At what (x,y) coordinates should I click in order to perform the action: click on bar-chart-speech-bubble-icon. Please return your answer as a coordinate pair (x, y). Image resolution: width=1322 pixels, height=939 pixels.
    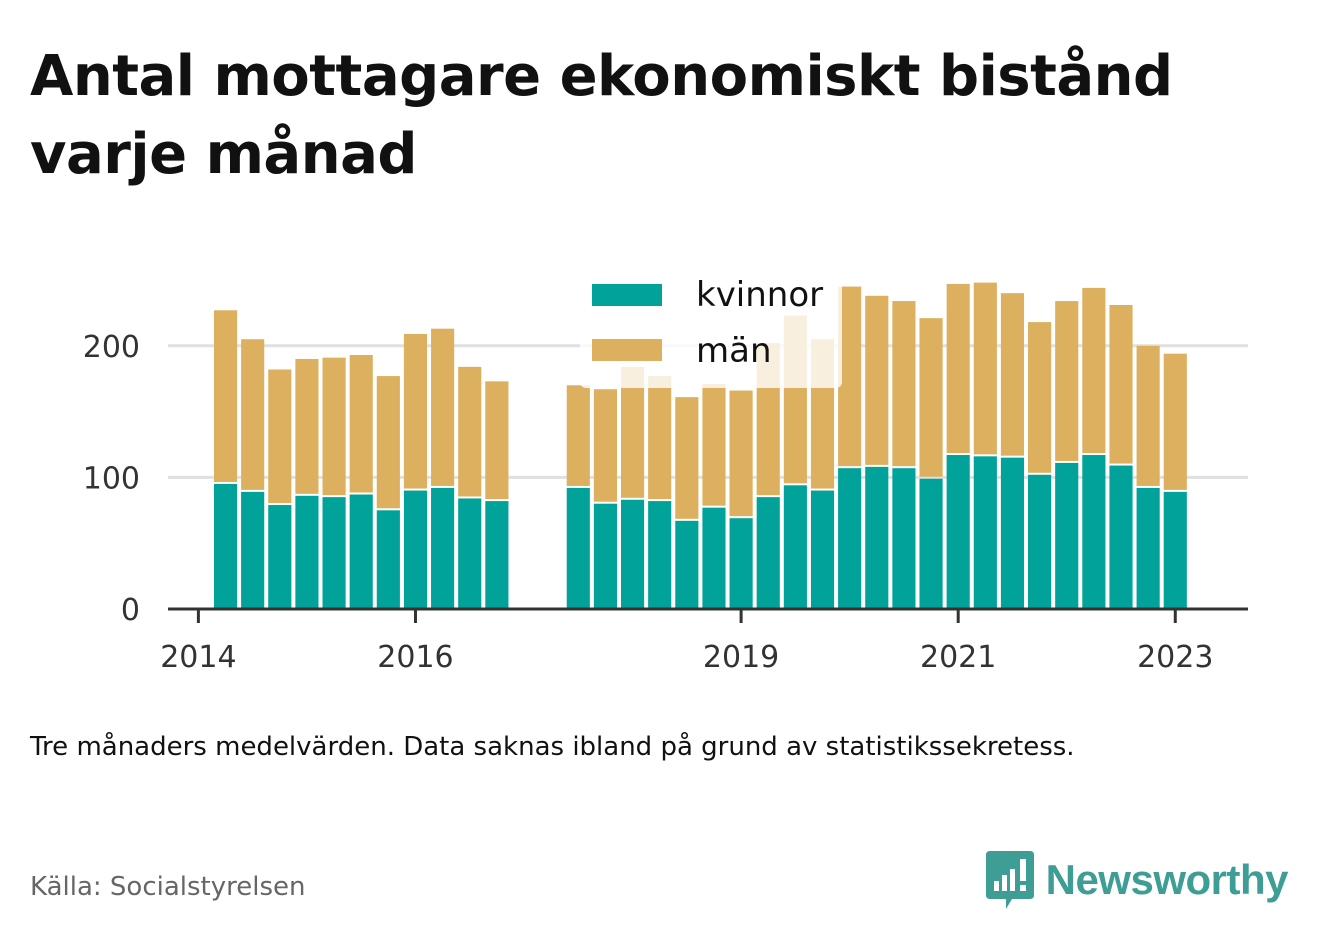
    Looking at the image, I should click on (1009, 880).